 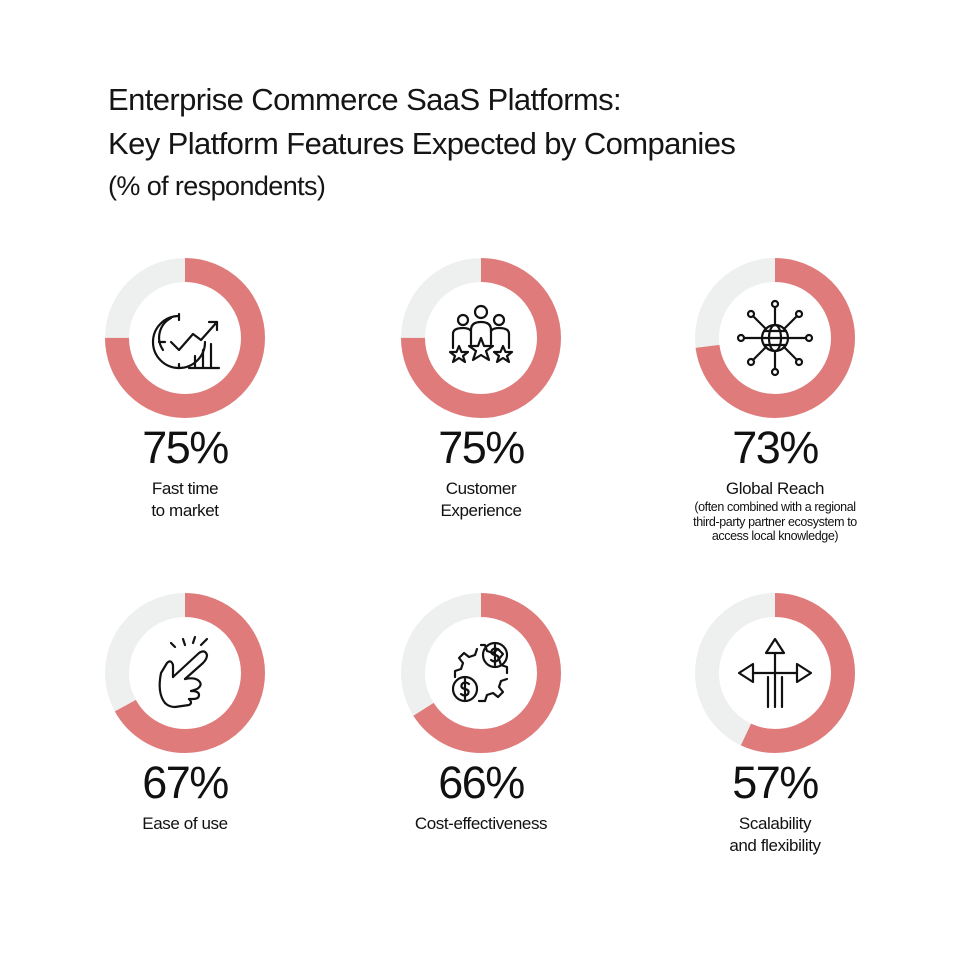 What do you see at coordinates (481, 500) in the screenshot?
I see `feature-label: Customer Experience` at bounding box center [481, 500].